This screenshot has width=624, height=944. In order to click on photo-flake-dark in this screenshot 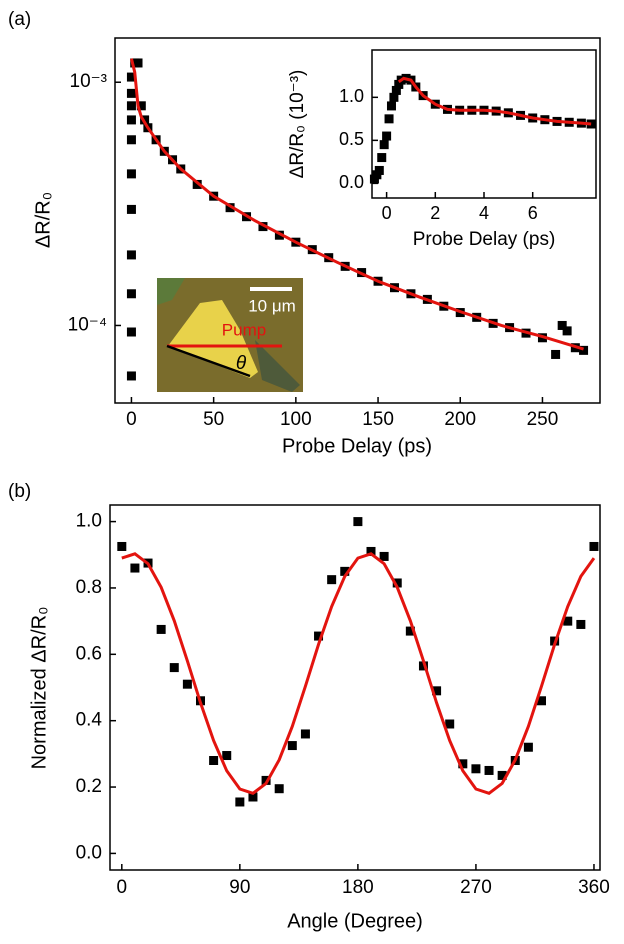, I will do `click(277, 366)`.